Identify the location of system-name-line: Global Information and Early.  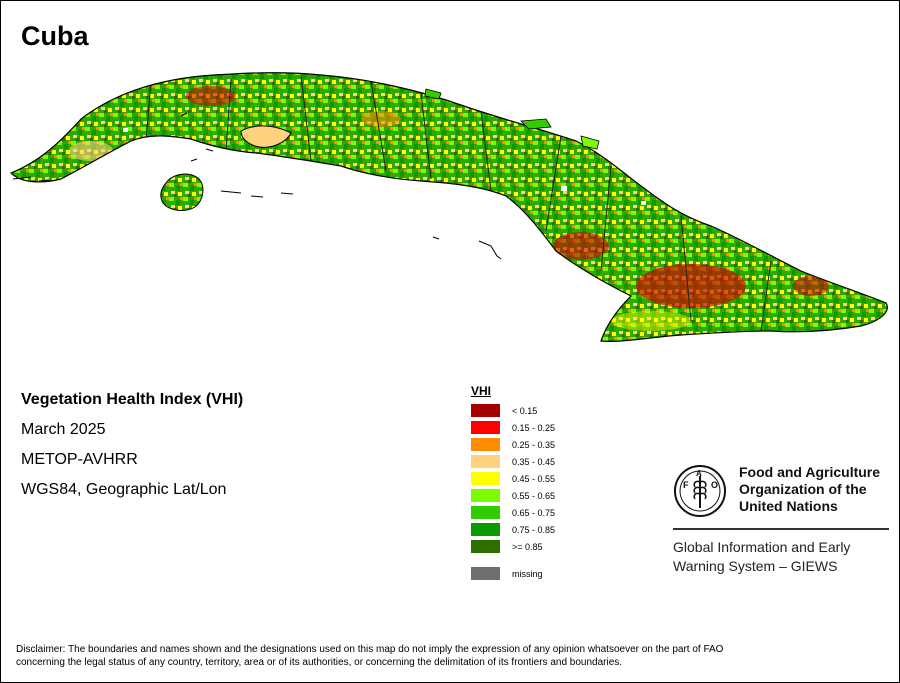
(762, 547).